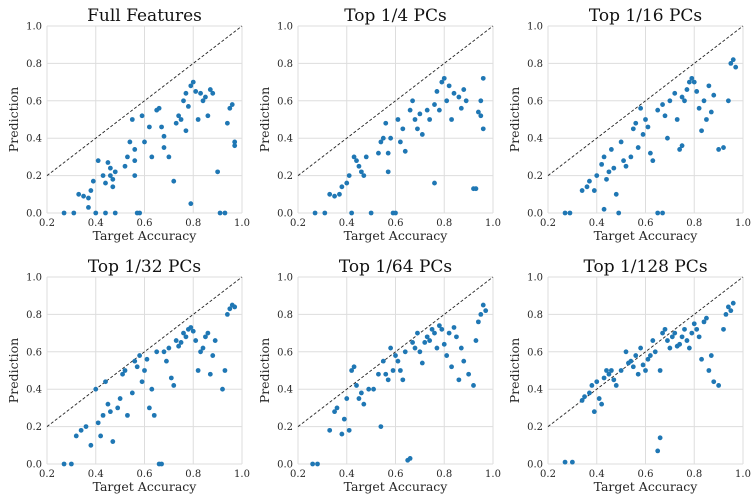 The width and height of the screenshot is (754, 500). Describe the element at coordinates (548, 474) in the screenshot. I see `x-tick-label: 0.2` at that location.